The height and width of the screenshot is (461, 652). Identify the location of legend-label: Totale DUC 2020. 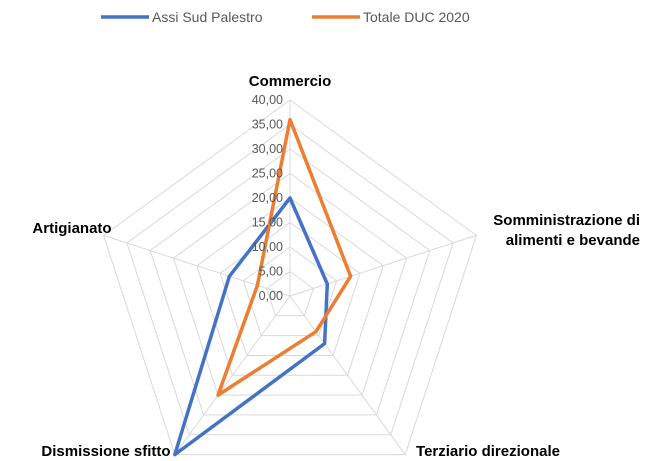
(416, 17).